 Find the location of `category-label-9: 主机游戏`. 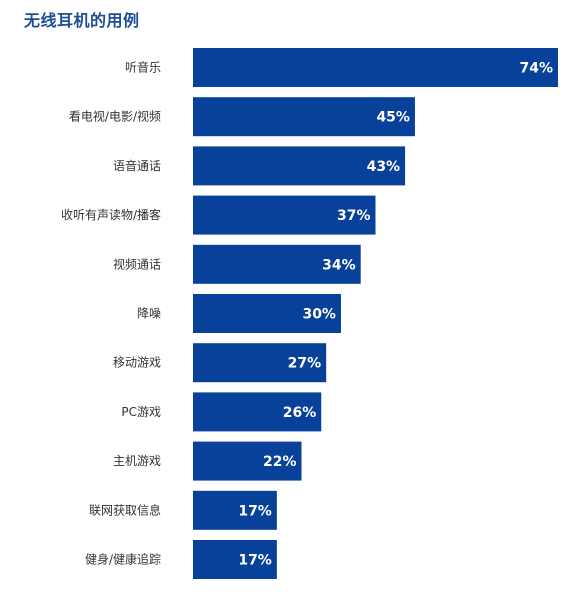

category-label-9: 主机游戏 is located at coordinates (137, 461).